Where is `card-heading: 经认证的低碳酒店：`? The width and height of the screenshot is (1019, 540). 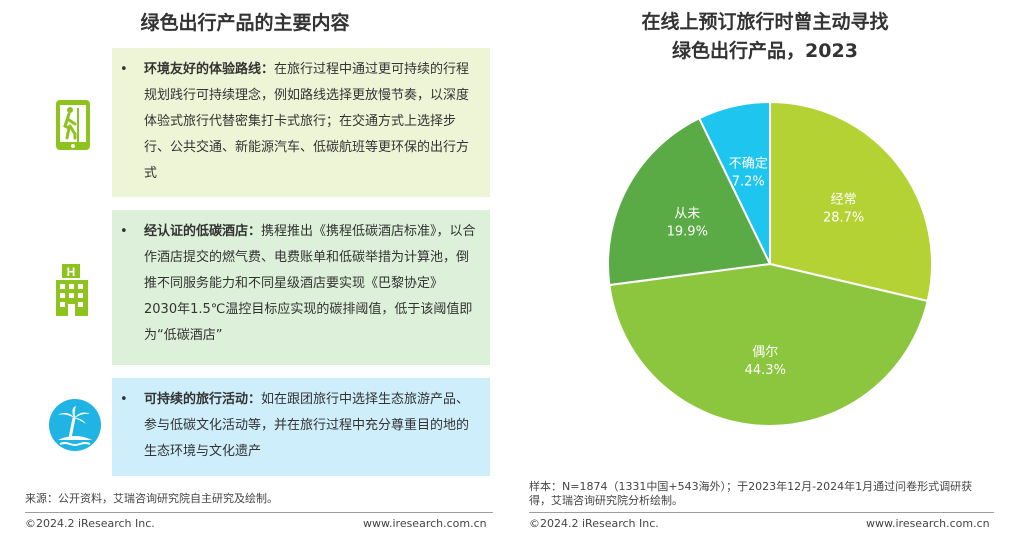
card-heading: 经认证的低碳酒店： is located at coordinates (203, 231).